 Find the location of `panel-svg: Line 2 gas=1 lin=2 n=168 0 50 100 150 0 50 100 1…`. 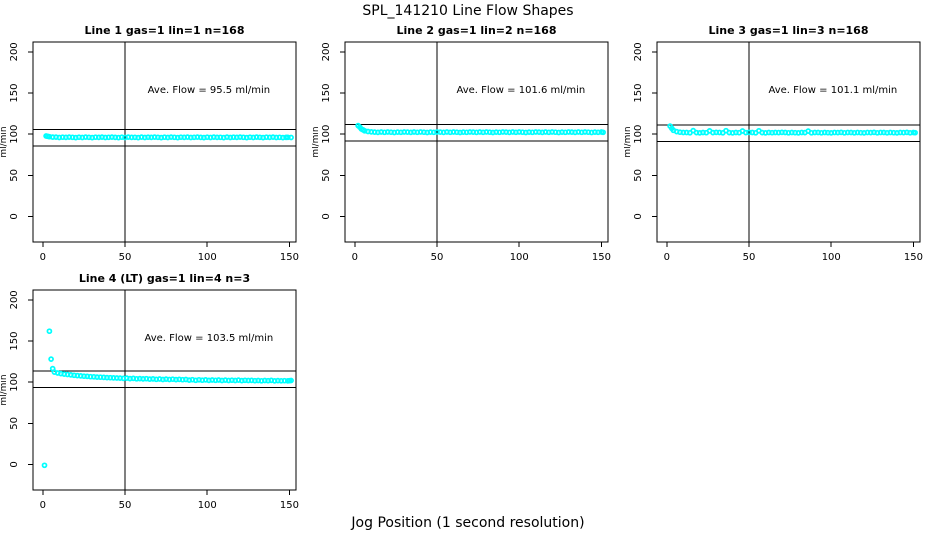

panel-svg: Line 2 gas=1 lin=2 n=168 0 50 100 150 0 50 100 1… is located at coordinates (461, 143).